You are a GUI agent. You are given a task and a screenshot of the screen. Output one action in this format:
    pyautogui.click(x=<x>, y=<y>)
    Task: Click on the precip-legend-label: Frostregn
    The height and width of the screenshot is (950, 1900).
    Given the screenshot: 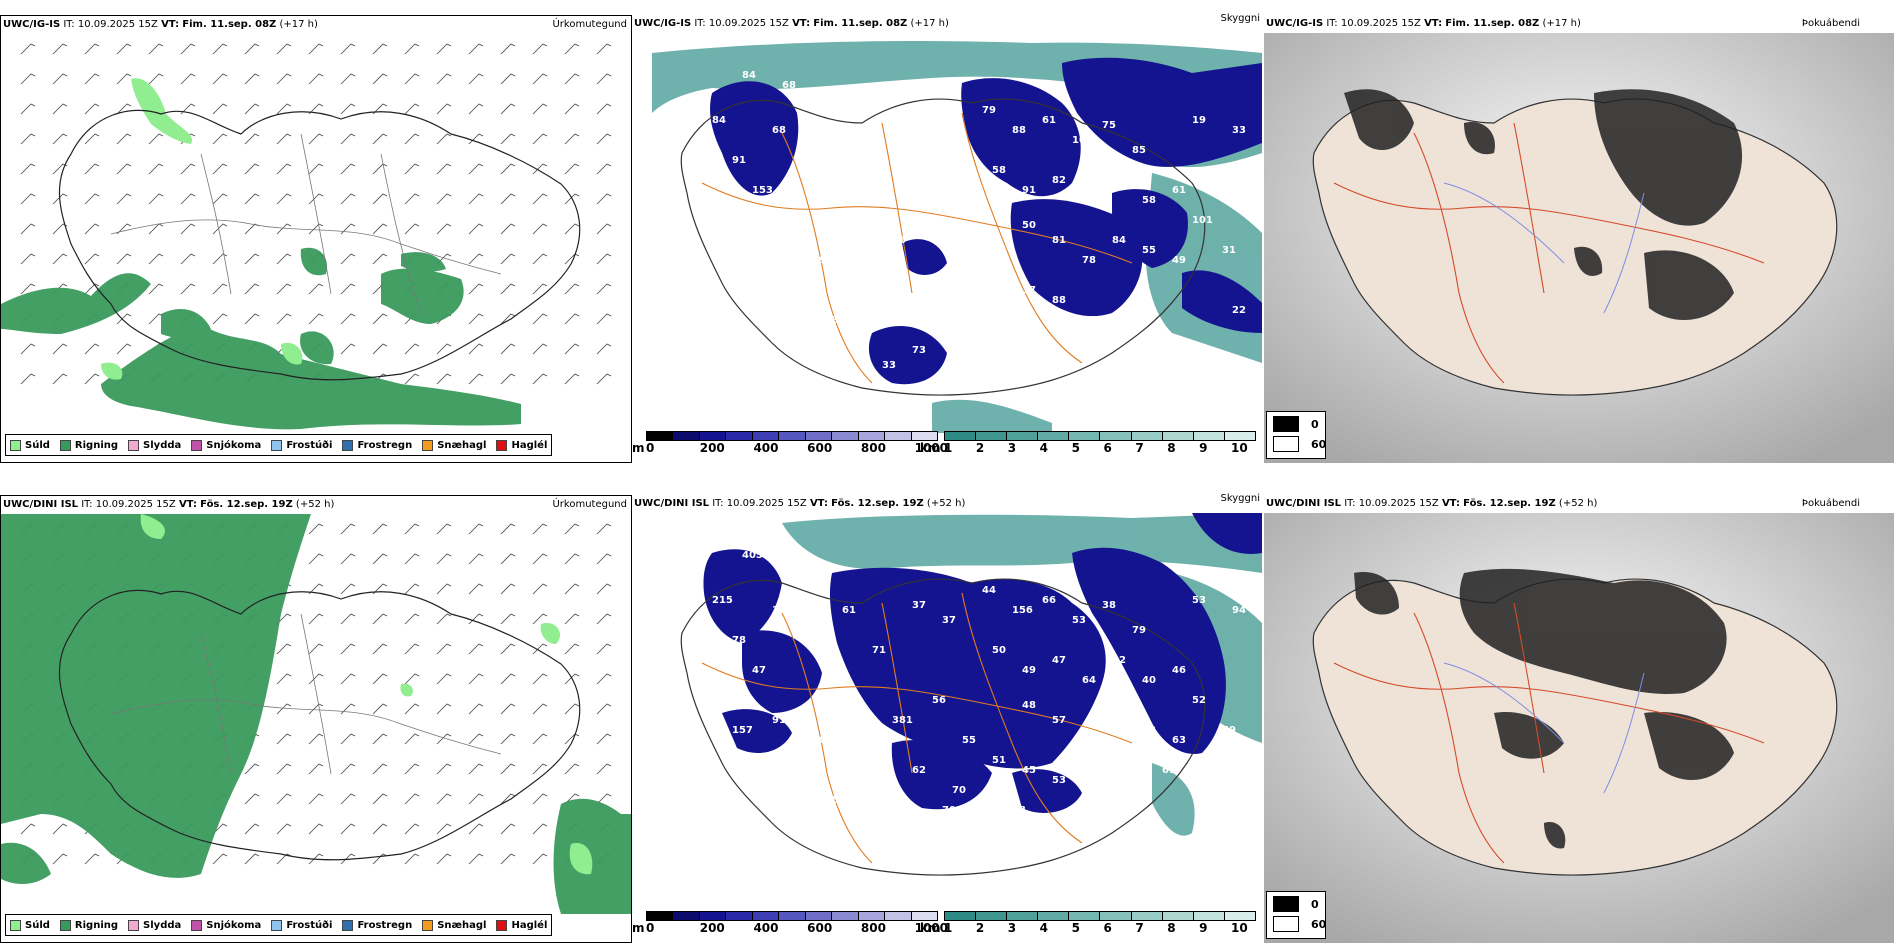 What is the action you would take?
    pyautogui.click(x=385, y=445)
    